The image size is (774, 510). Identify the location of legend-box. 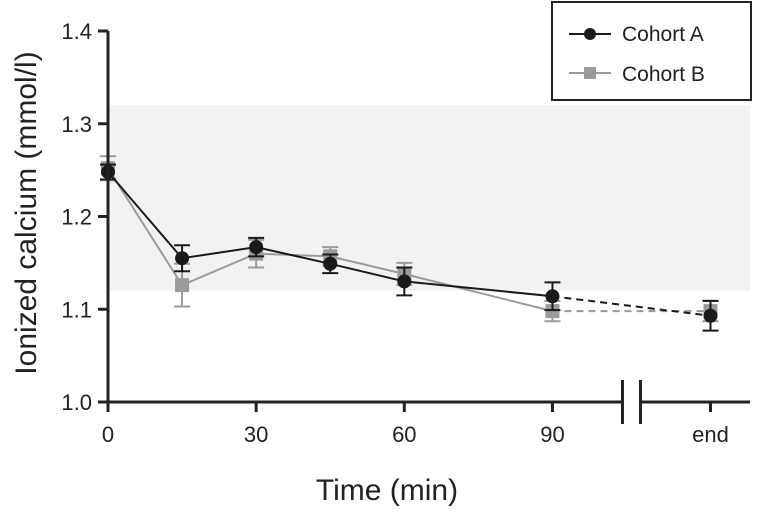
(651, 51).